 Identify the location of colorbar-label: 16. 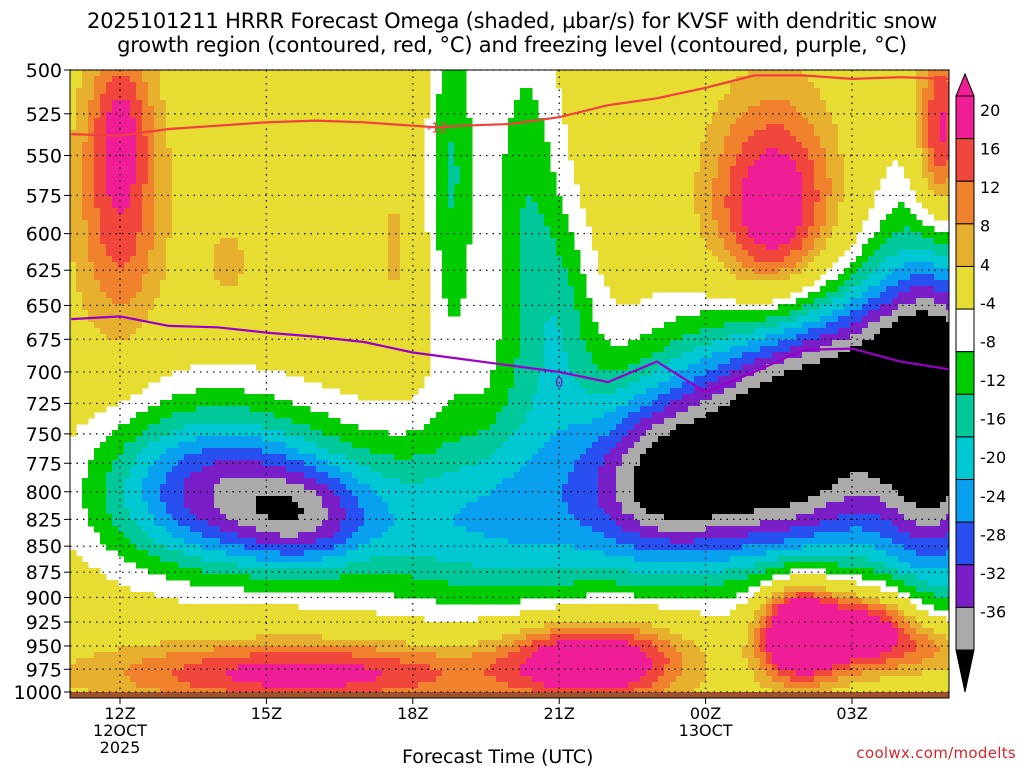
(990, 149).